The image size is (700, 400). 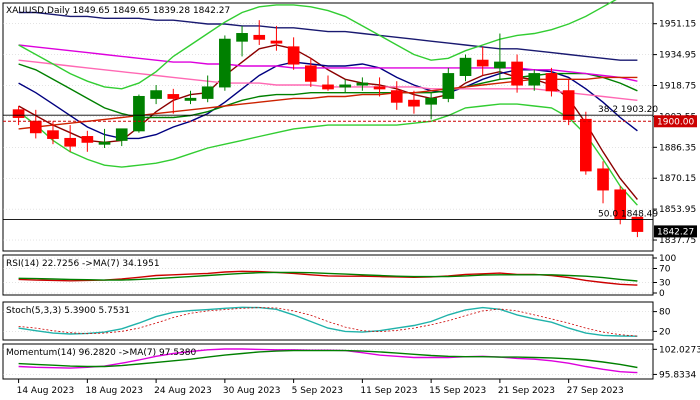 I want to click on rsi-tick-label: 70, so click(x=665, y=270).